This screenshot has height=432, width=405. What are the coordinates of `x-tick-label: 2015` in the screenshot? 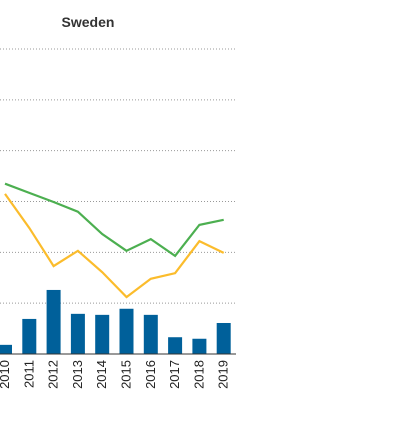 It's located at (126, 374).